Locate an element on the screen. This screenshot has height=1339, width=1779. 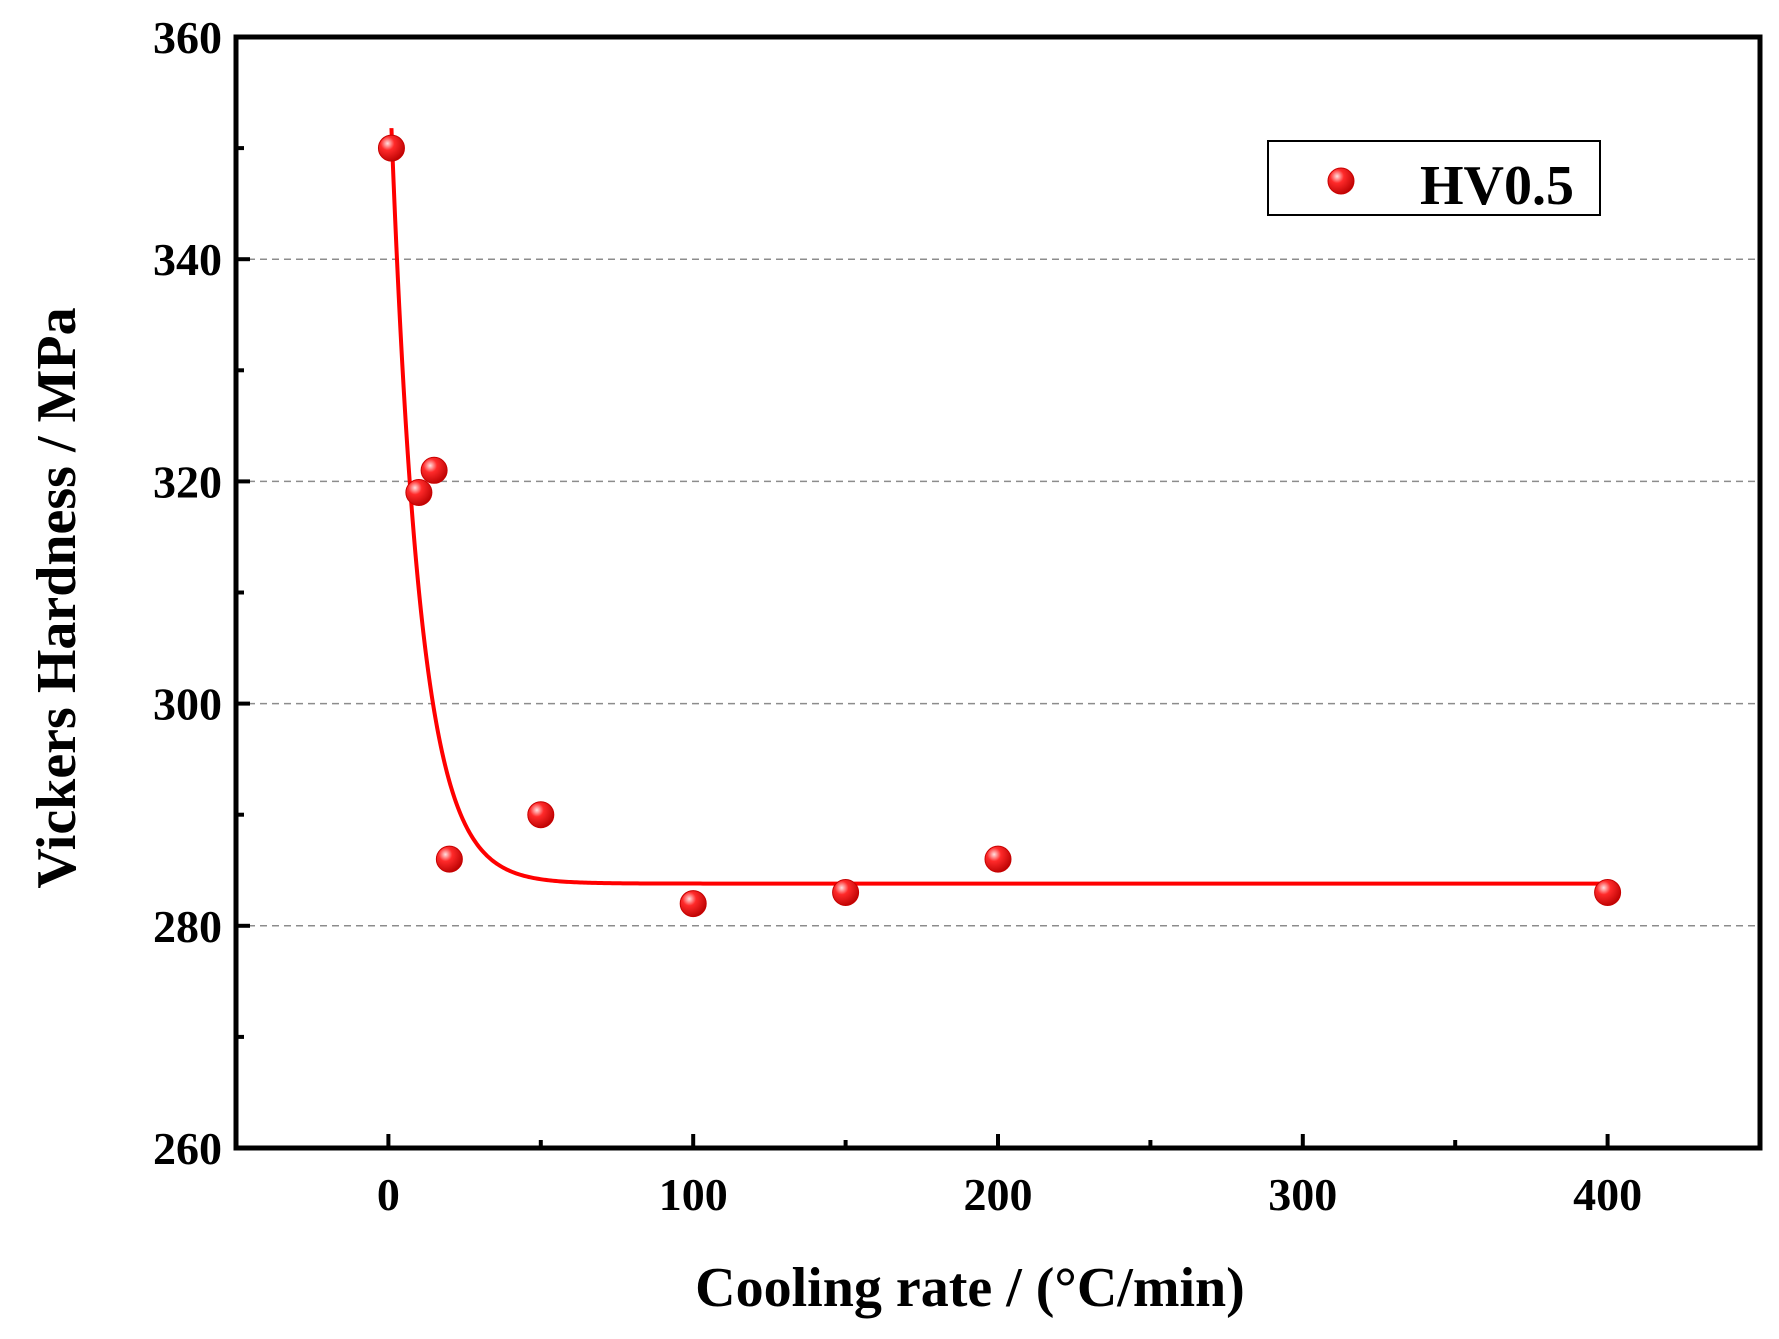
y-tick-label: 360 is located at coordinates (187, 37).